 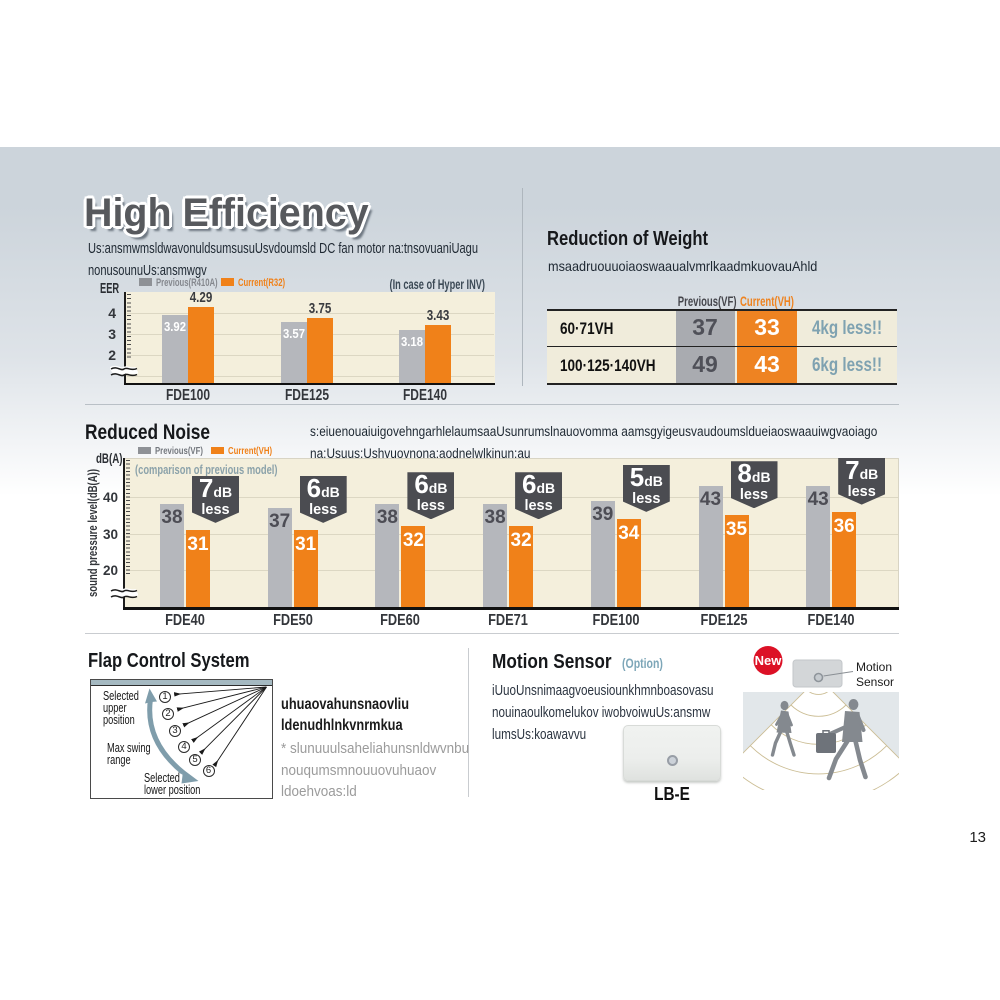 What do you see at coordinates (875, 682) in the screenshot?
I see `svg-text: Sensor` at bounding box center [875, 682].